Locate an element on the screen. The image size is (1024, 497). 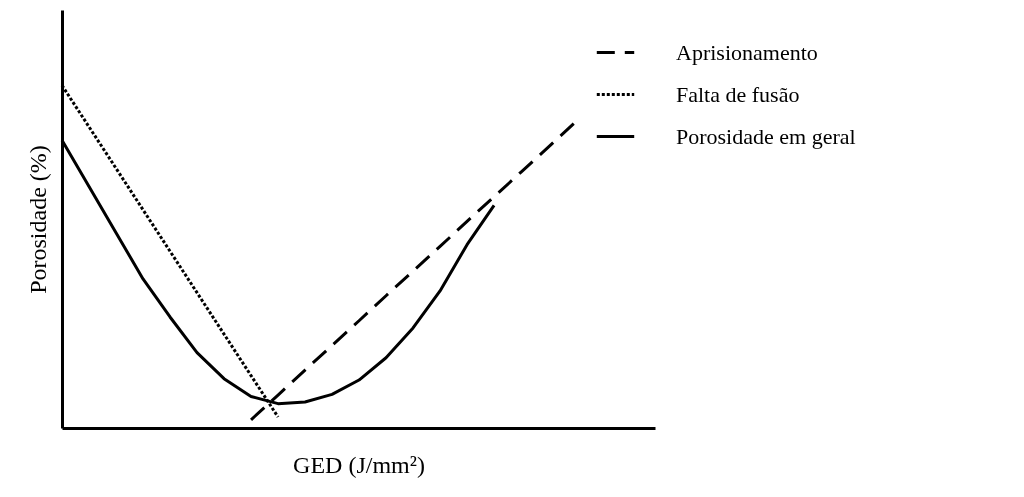
legend-label: Falta de fusão is located at coordinates (738, 94).